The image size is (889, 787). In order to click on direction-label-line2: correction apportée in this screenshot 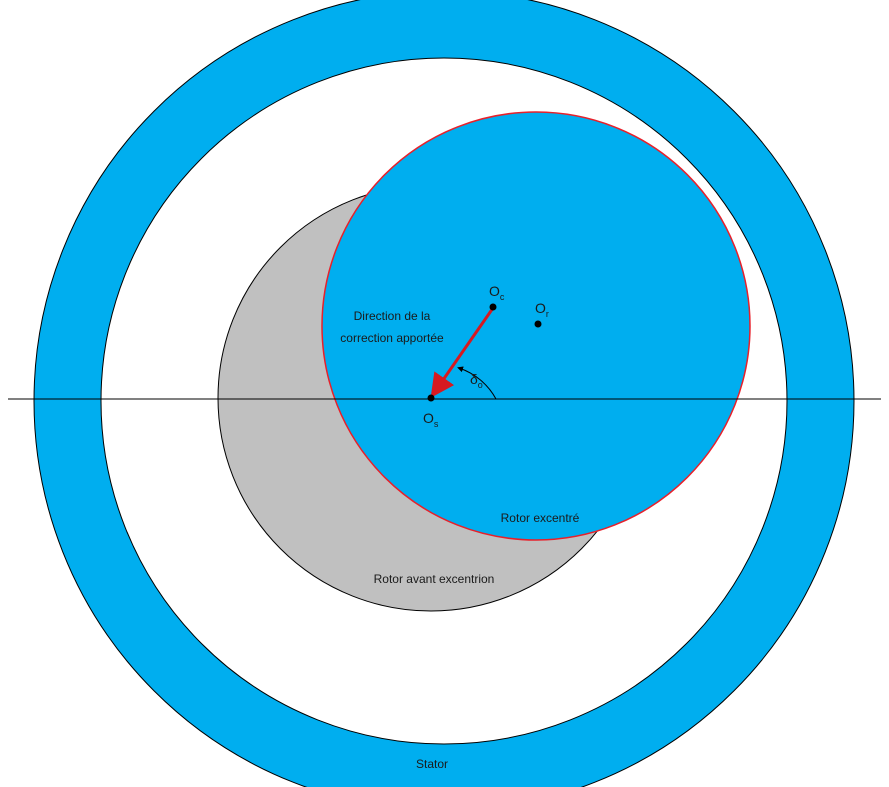, I will do `click(392, 338)`.